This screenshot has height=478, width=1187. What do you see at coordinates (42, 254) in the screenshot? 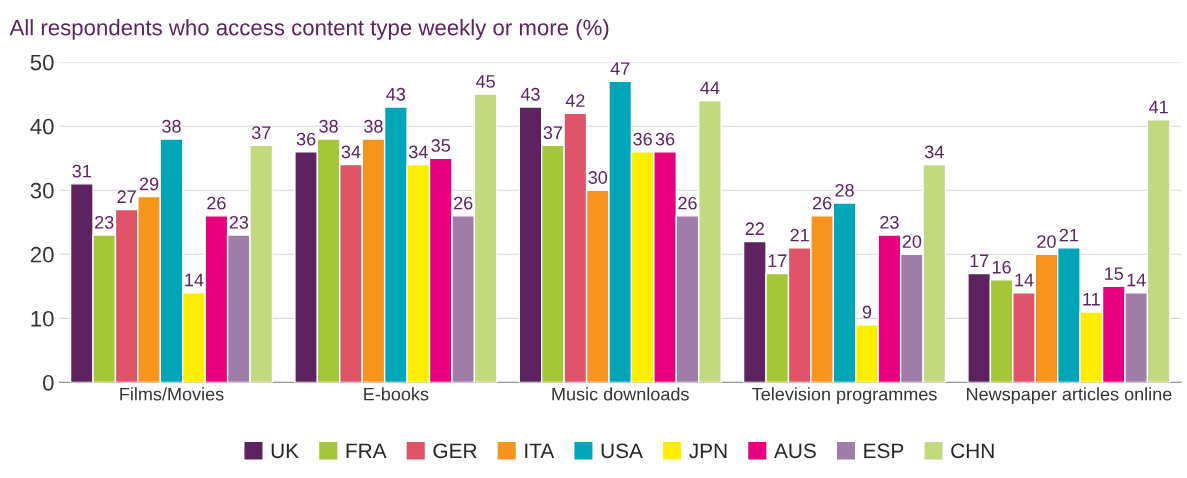
I see `y-tick-label: 20` at bounding box center [42, 254].